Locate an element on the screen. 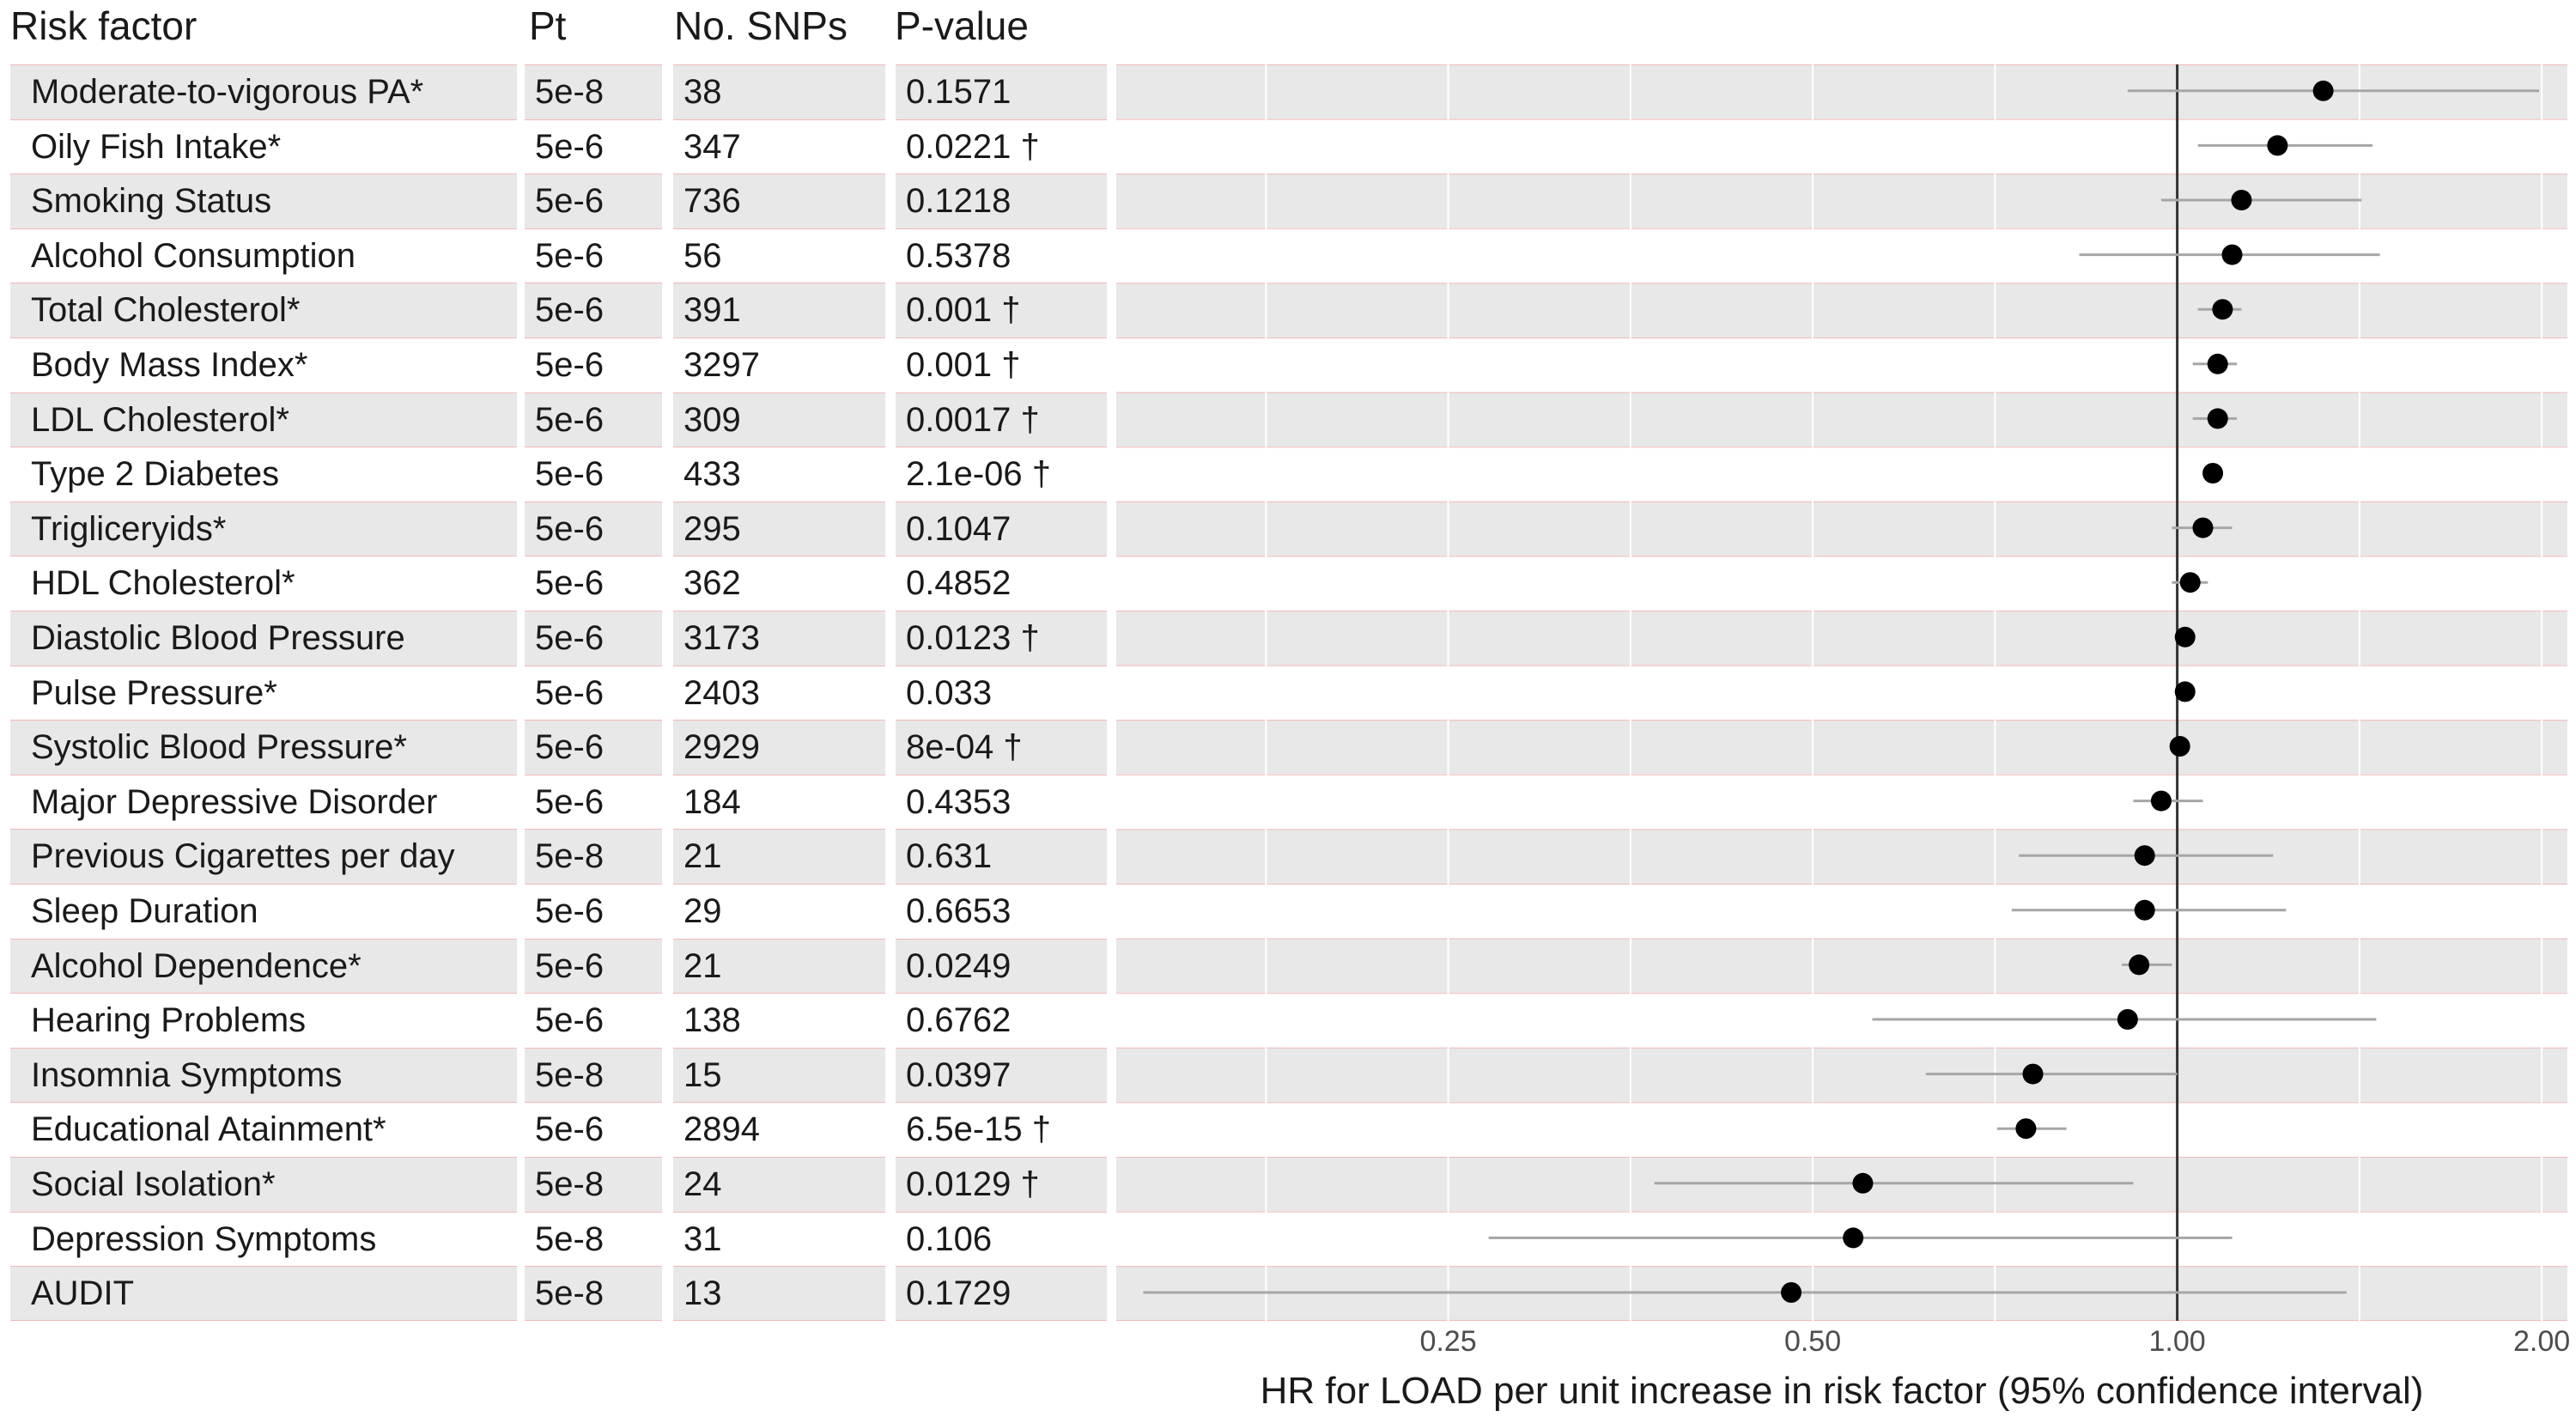 The height and width of the screenshot is (1417, 2576). p-value-cell: 0.0249 is located at coordinates (959, 965).